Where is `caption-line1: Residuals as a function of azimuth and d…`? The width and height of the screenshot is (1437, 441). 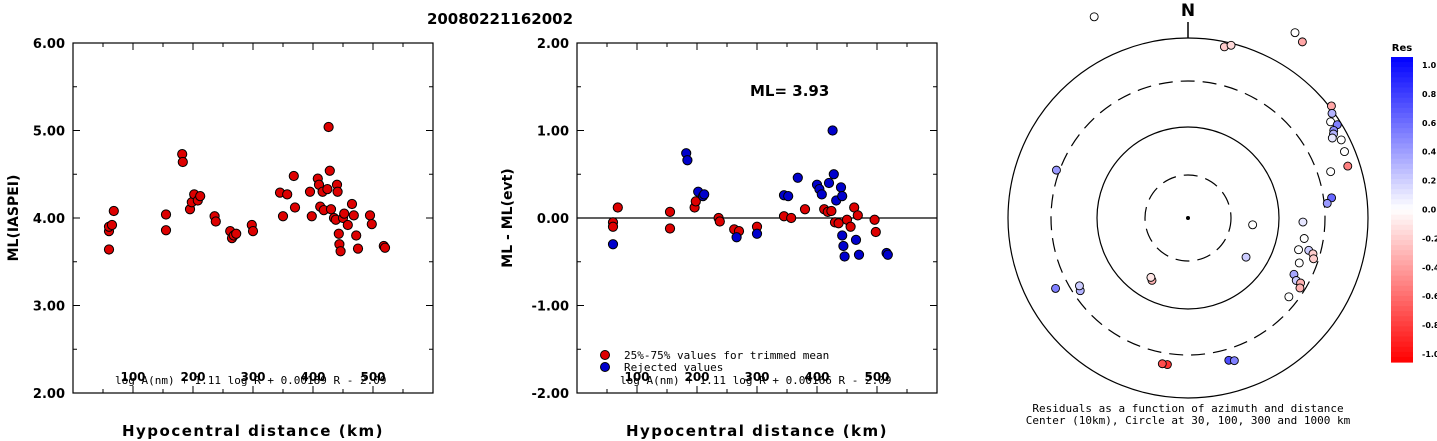
caption-line1: Residuals as a function of azimuth and d… is located at coordinates (1187, 408).